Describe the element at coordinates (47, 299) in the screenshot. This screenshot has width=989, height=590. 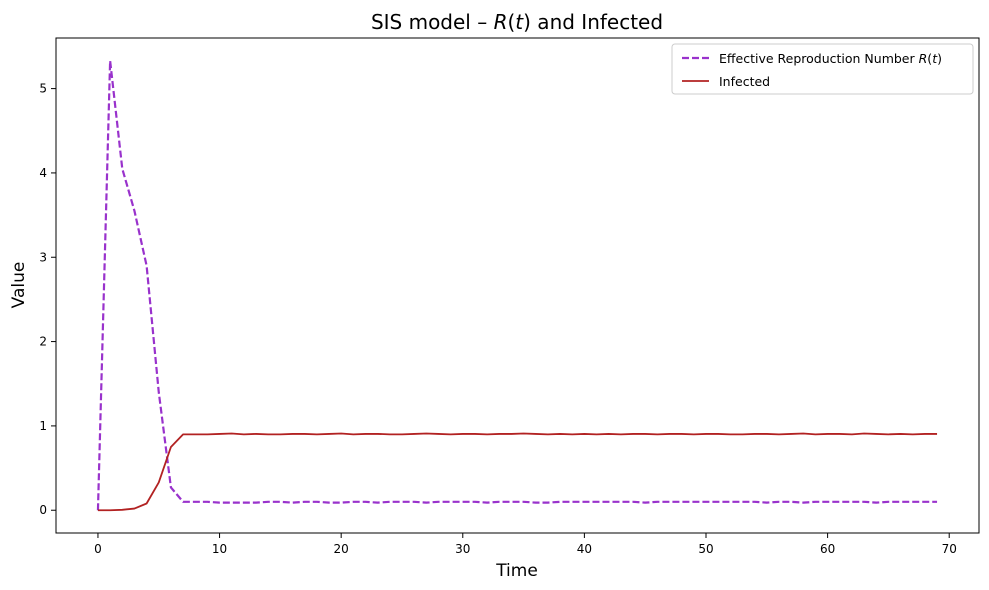
I see `y-axis: 0 1 2 3 4 5` at that location.